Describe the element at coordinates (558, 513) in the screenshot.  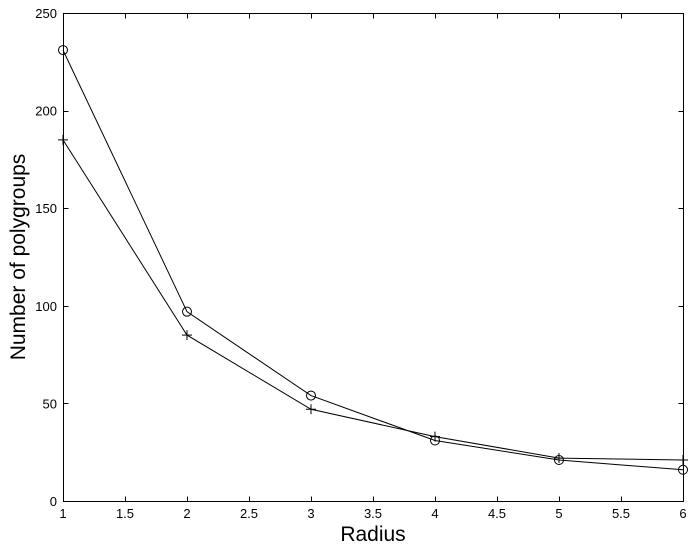
I see `x-tick-label: 5` at that location.